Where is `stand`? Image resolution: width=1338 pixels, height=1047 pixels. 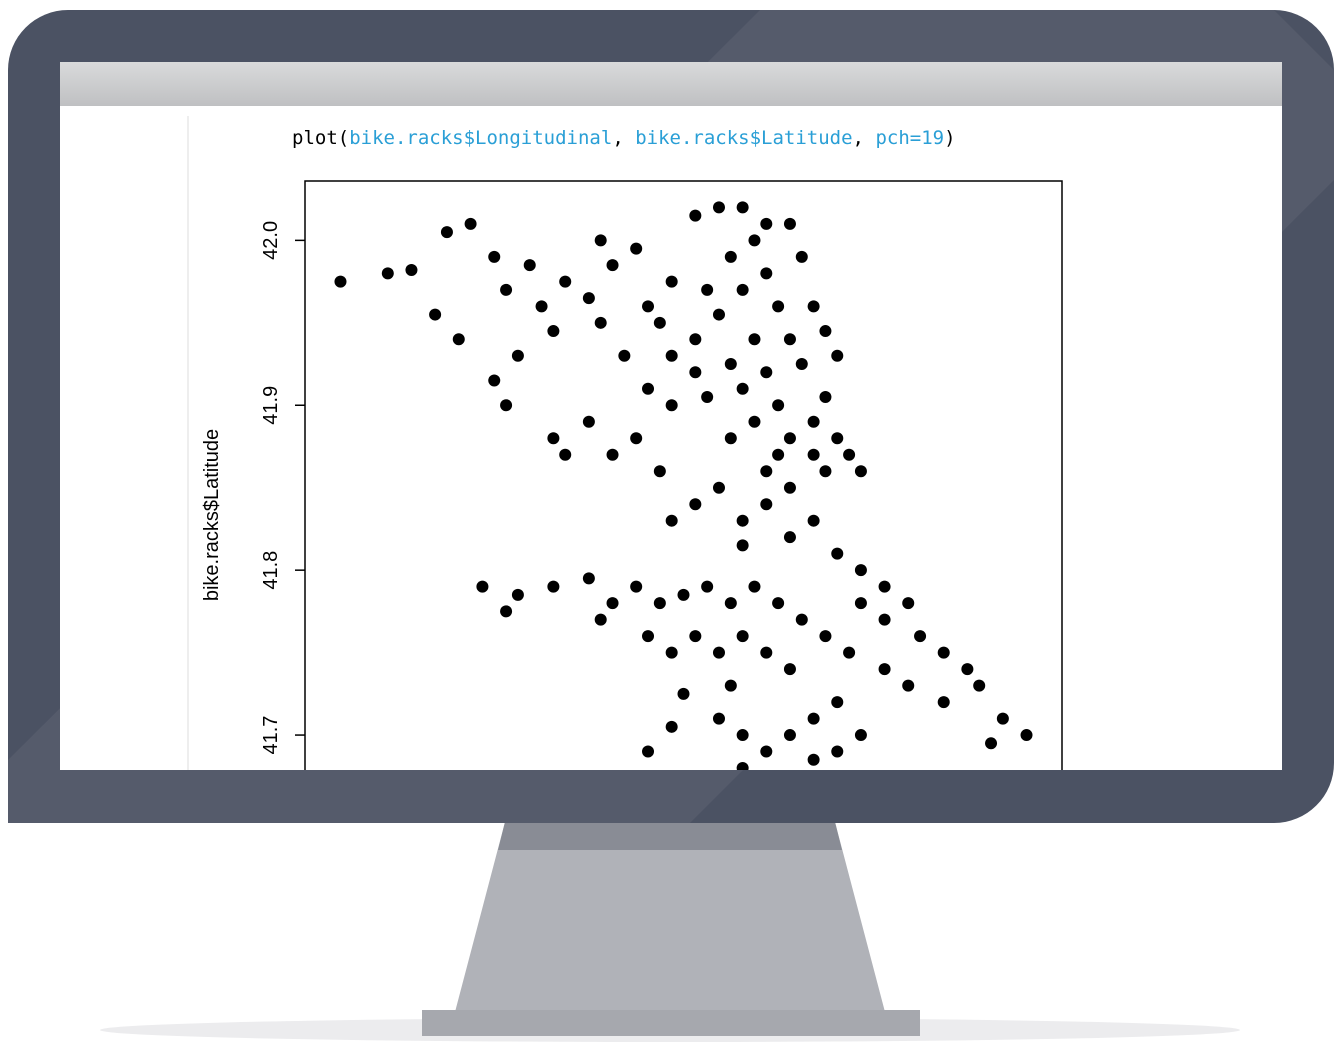 stand is located at coordinates (670, 917).